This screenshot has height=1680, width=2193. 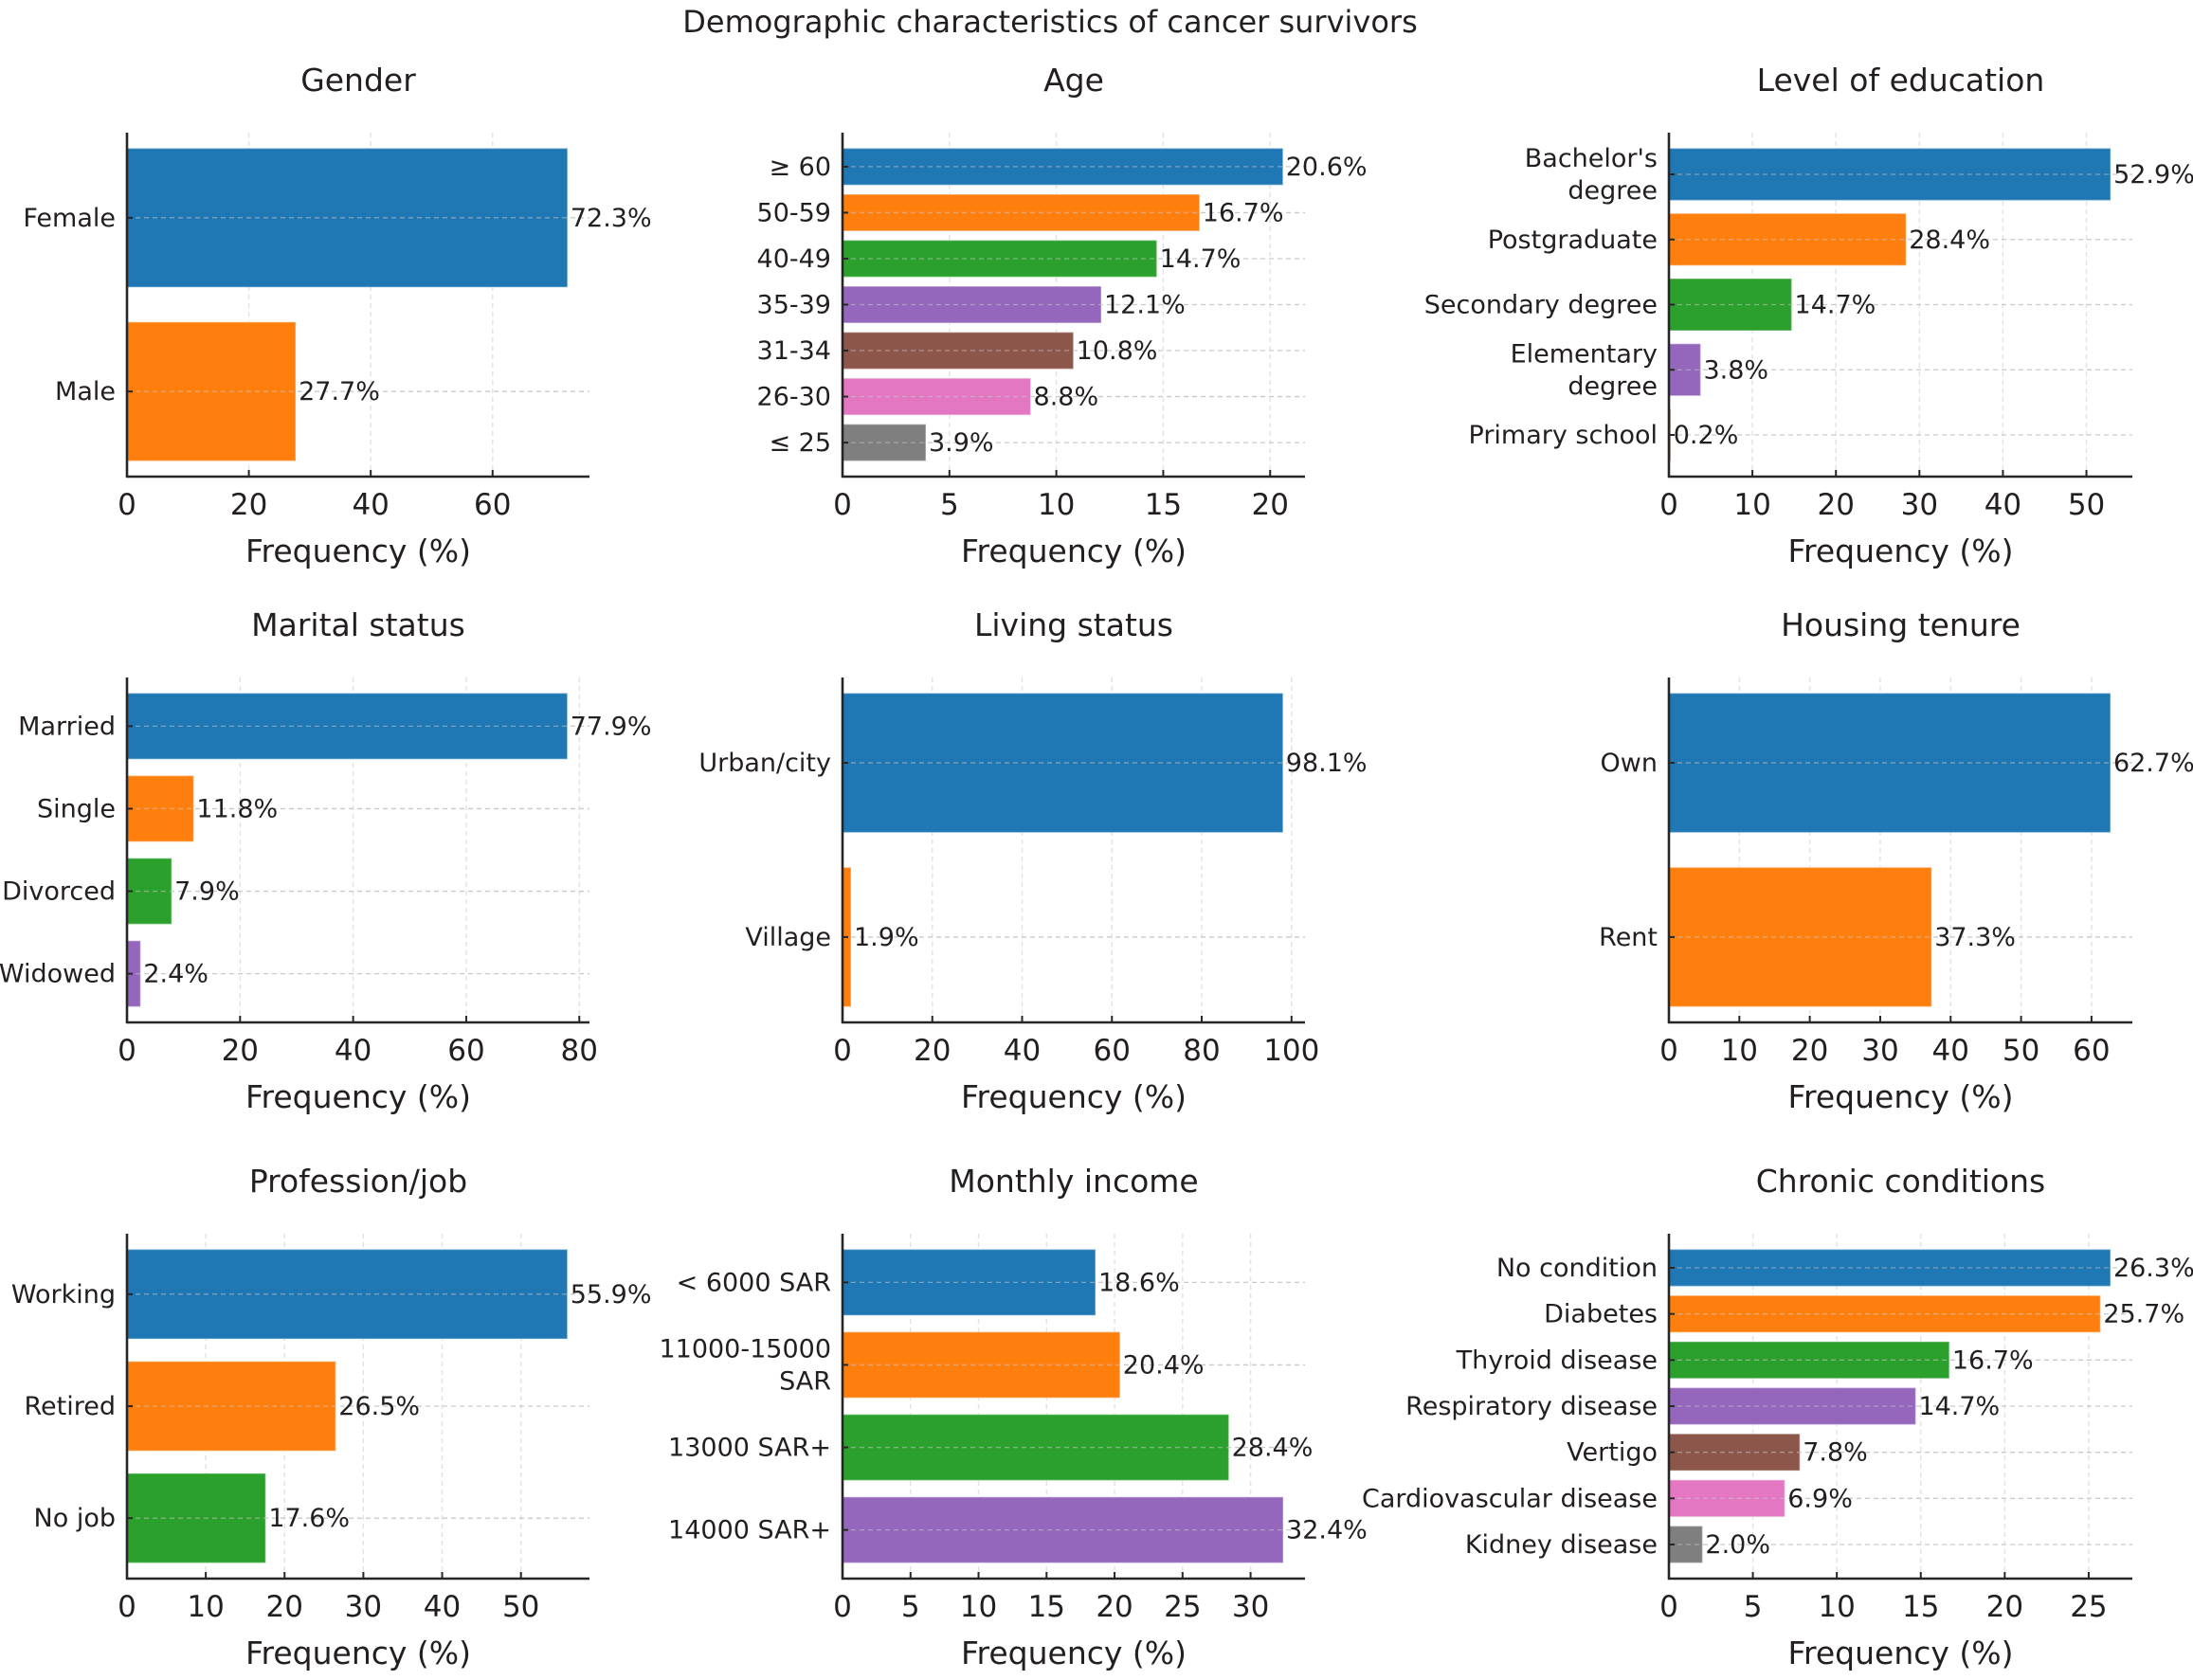 What do you see at coordinates (1073, 1181) in the screenshot?
I see `subplot-title: Monthly income` at bounding box center [1073, 1181].